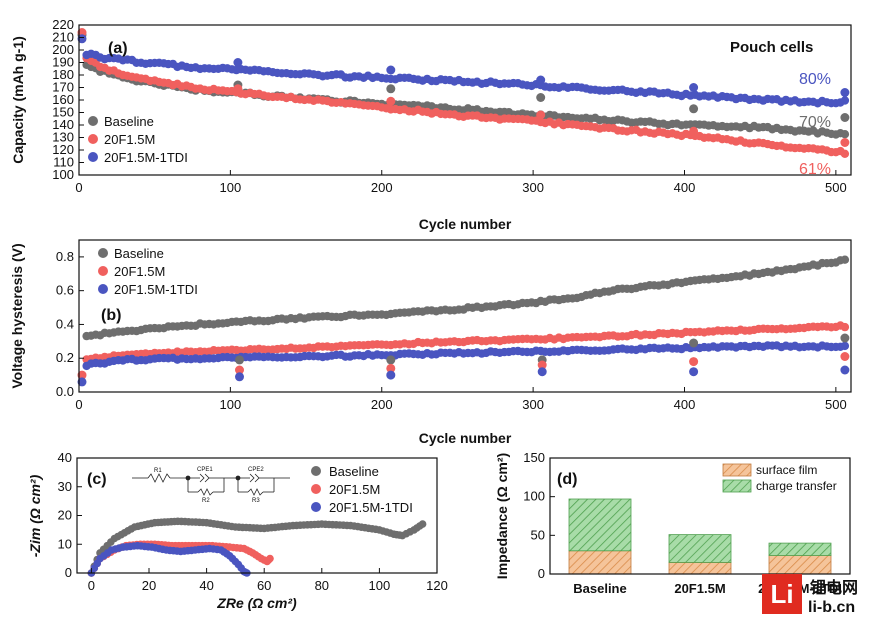  Describe the element at coordinates (63, 37) in the screenshot. I see `y-tick-label: 210` at that location.